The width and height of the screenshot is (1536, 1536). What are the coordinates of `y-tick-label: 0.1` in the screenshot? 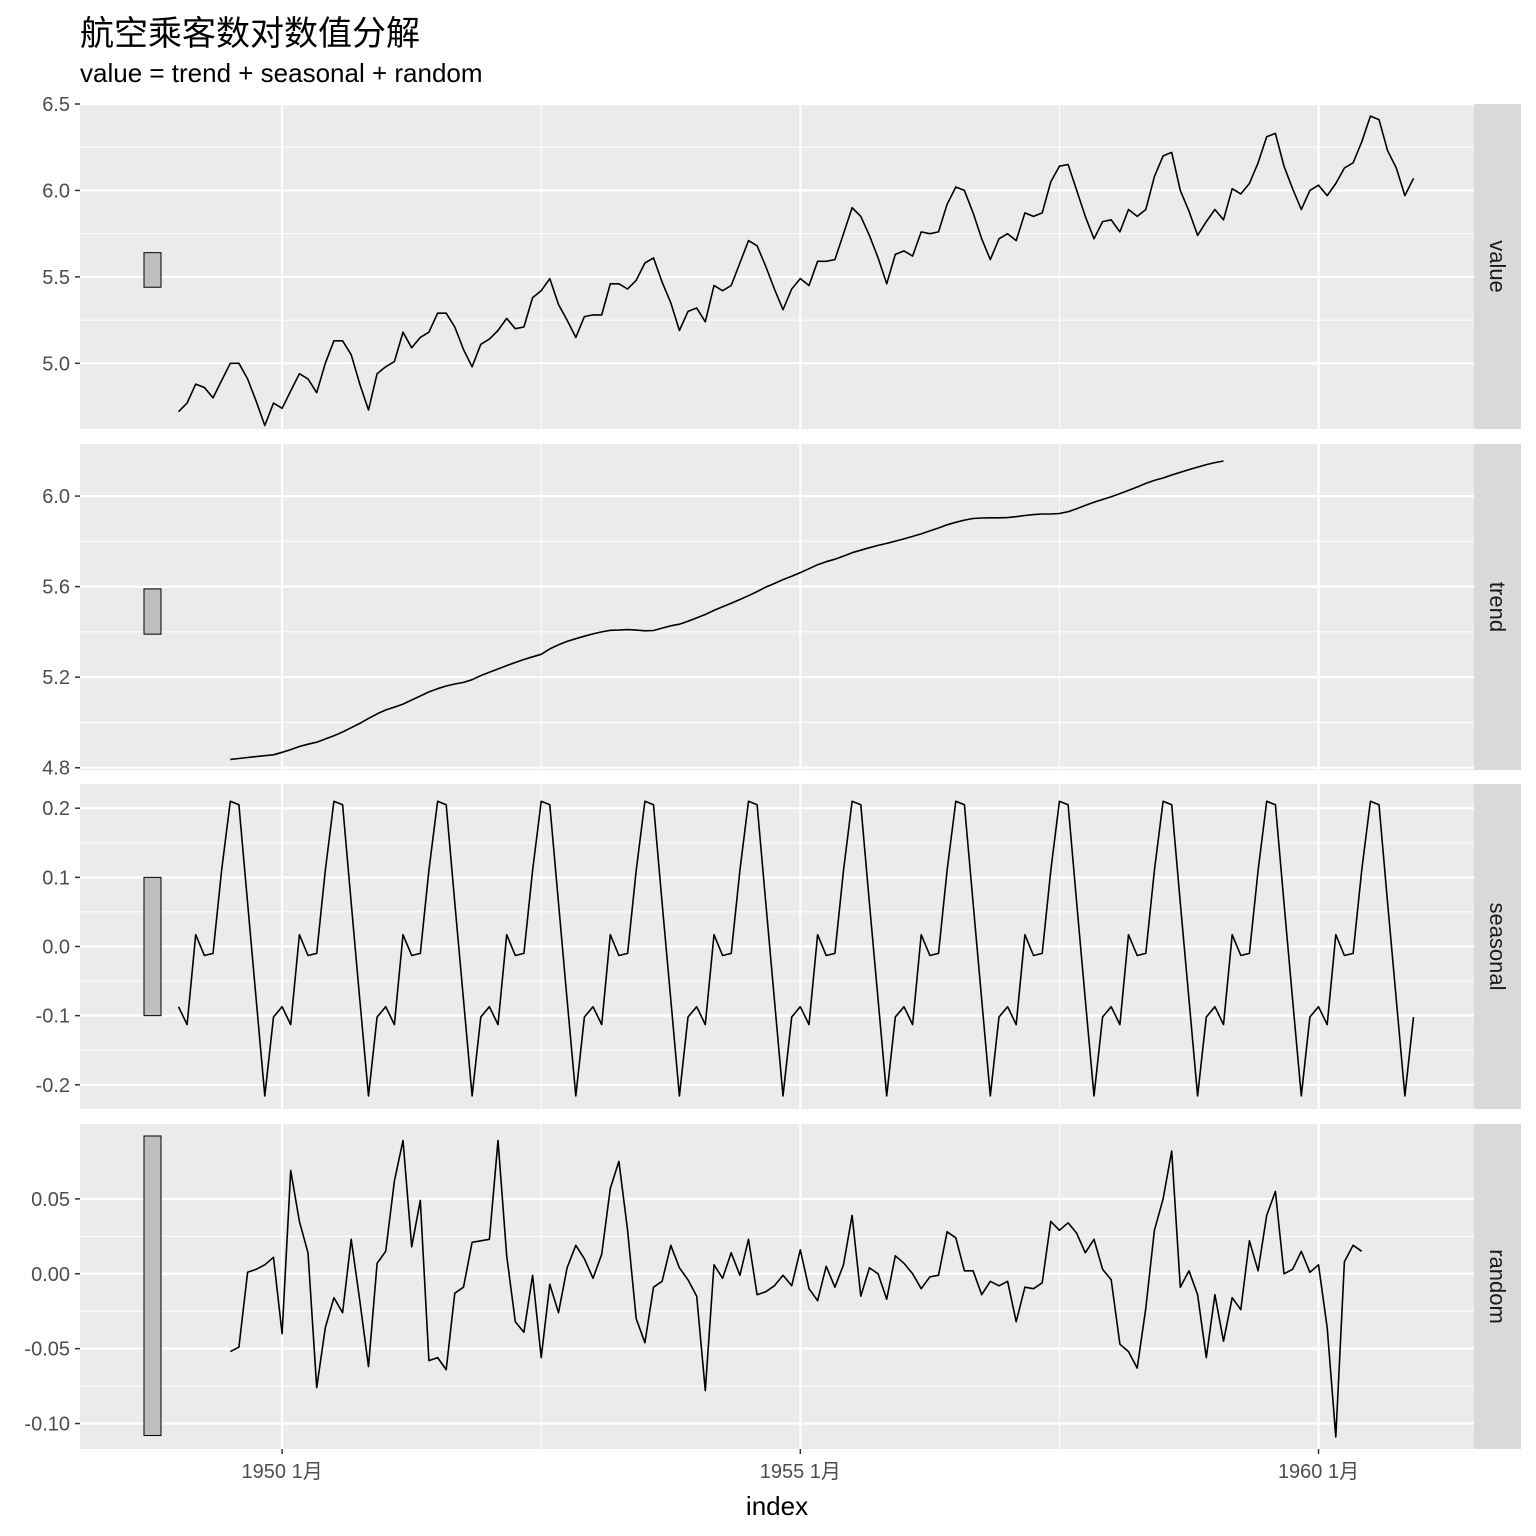 It's located at (56, 878).